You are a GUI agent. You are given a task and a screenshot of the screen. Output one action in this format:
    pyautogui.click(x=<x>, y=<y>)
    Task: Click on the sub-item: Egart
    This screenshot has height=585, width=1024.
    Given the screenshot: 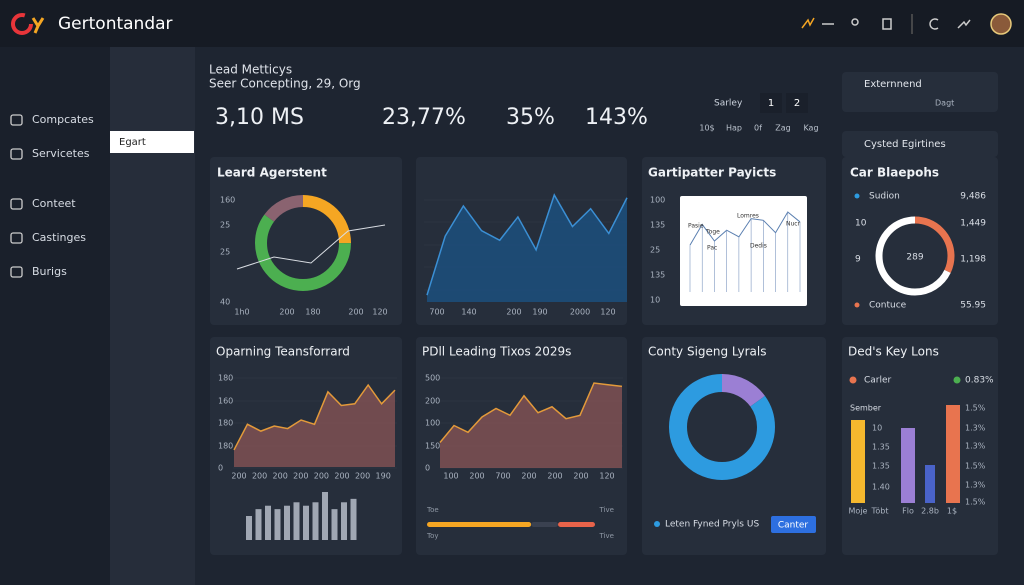 What is the action you would take?
    pyautogui.click(x=132, y=142)
    